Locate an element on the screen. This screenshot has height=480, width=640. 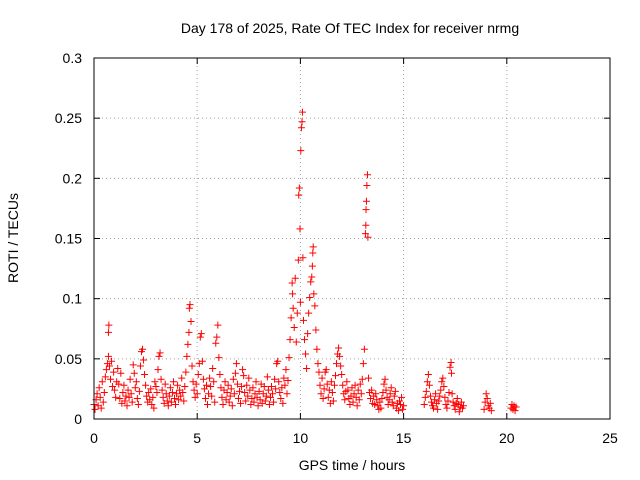
x-tick-label: 0 is located at coordinates (94, 438).